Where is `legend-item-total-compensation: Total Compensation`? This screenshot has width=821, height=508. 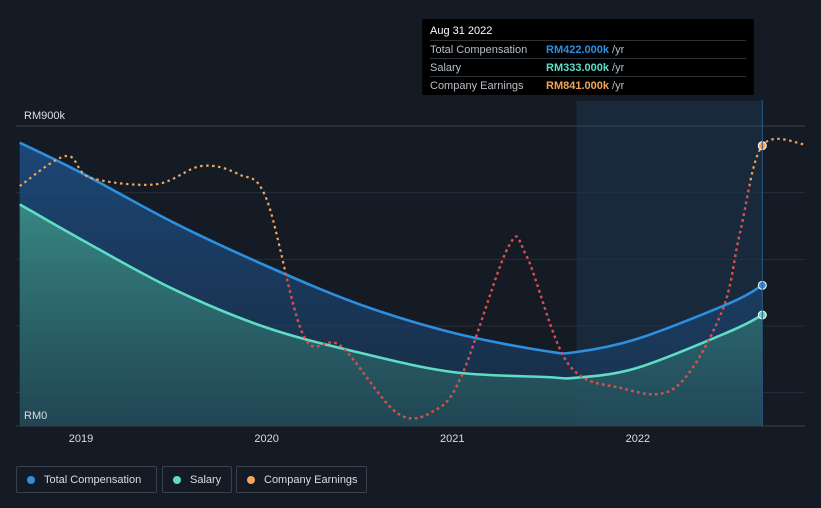 legend-item-total-compensation: Total Compensation is located at coordinates (86, 479).